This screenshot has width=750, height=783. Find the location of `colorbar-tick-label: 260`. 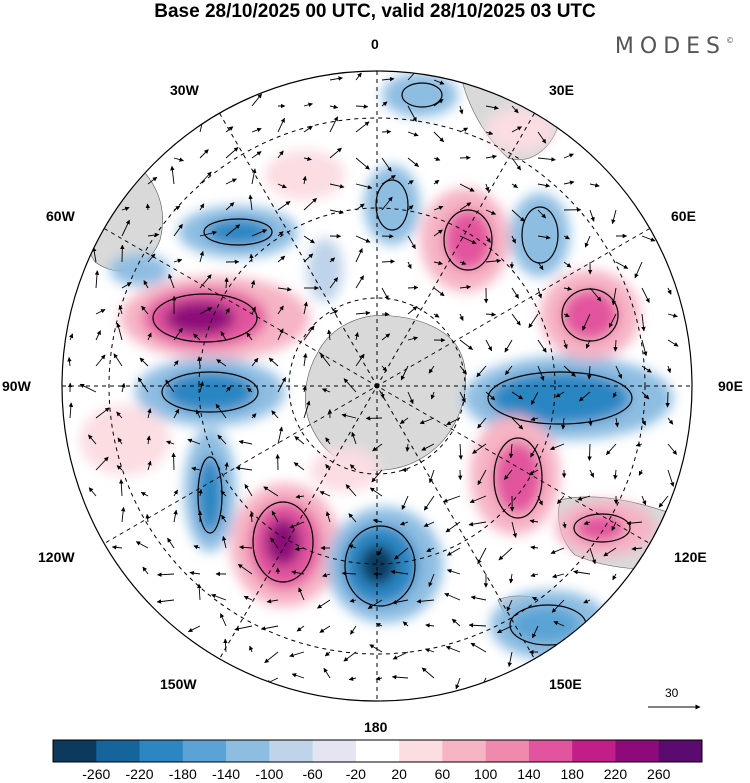

colorbar-tick-label: 260 is located at coordinates (659, 774).